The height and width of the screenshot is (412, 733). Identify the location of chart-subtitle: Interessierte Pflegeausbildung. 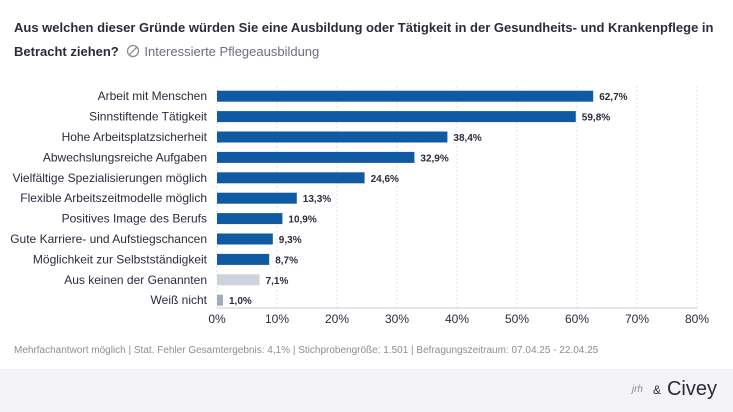
(222, 52).